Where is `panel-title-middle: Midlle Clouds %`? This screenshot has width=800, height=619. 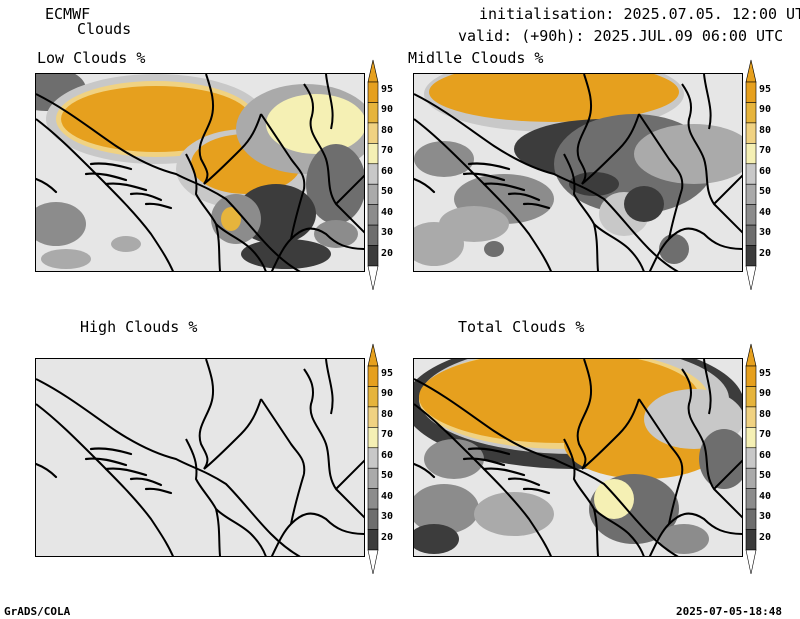
panel-title-middle: Midlle Clouds % is located at coordinates (476, 58).